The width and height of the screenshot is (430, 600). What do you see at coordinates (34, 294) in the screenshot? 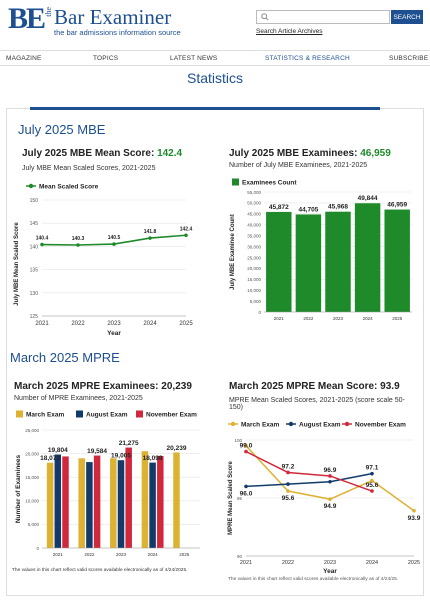
I see `y-tick-label: 130` at bounding box center [34, 294].